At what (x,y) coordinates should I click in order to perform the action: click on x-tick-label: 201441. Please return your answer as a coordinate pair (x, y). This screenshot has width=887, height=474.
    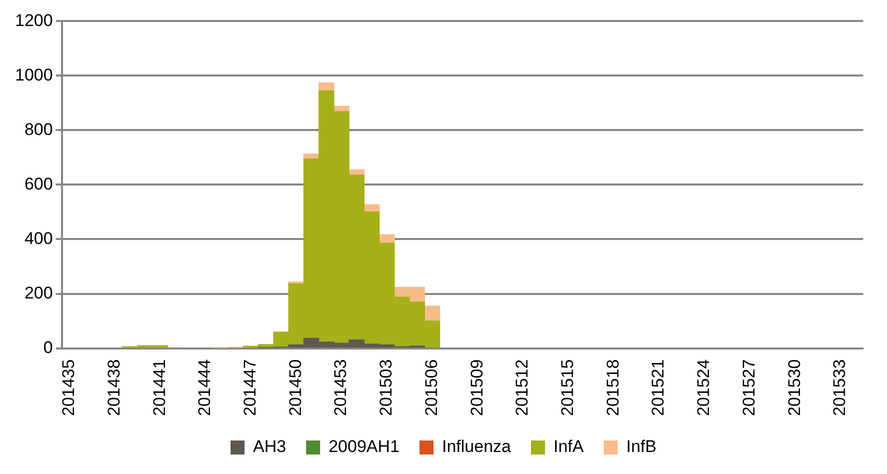
    Looking at the image, I should click on (159, 387).